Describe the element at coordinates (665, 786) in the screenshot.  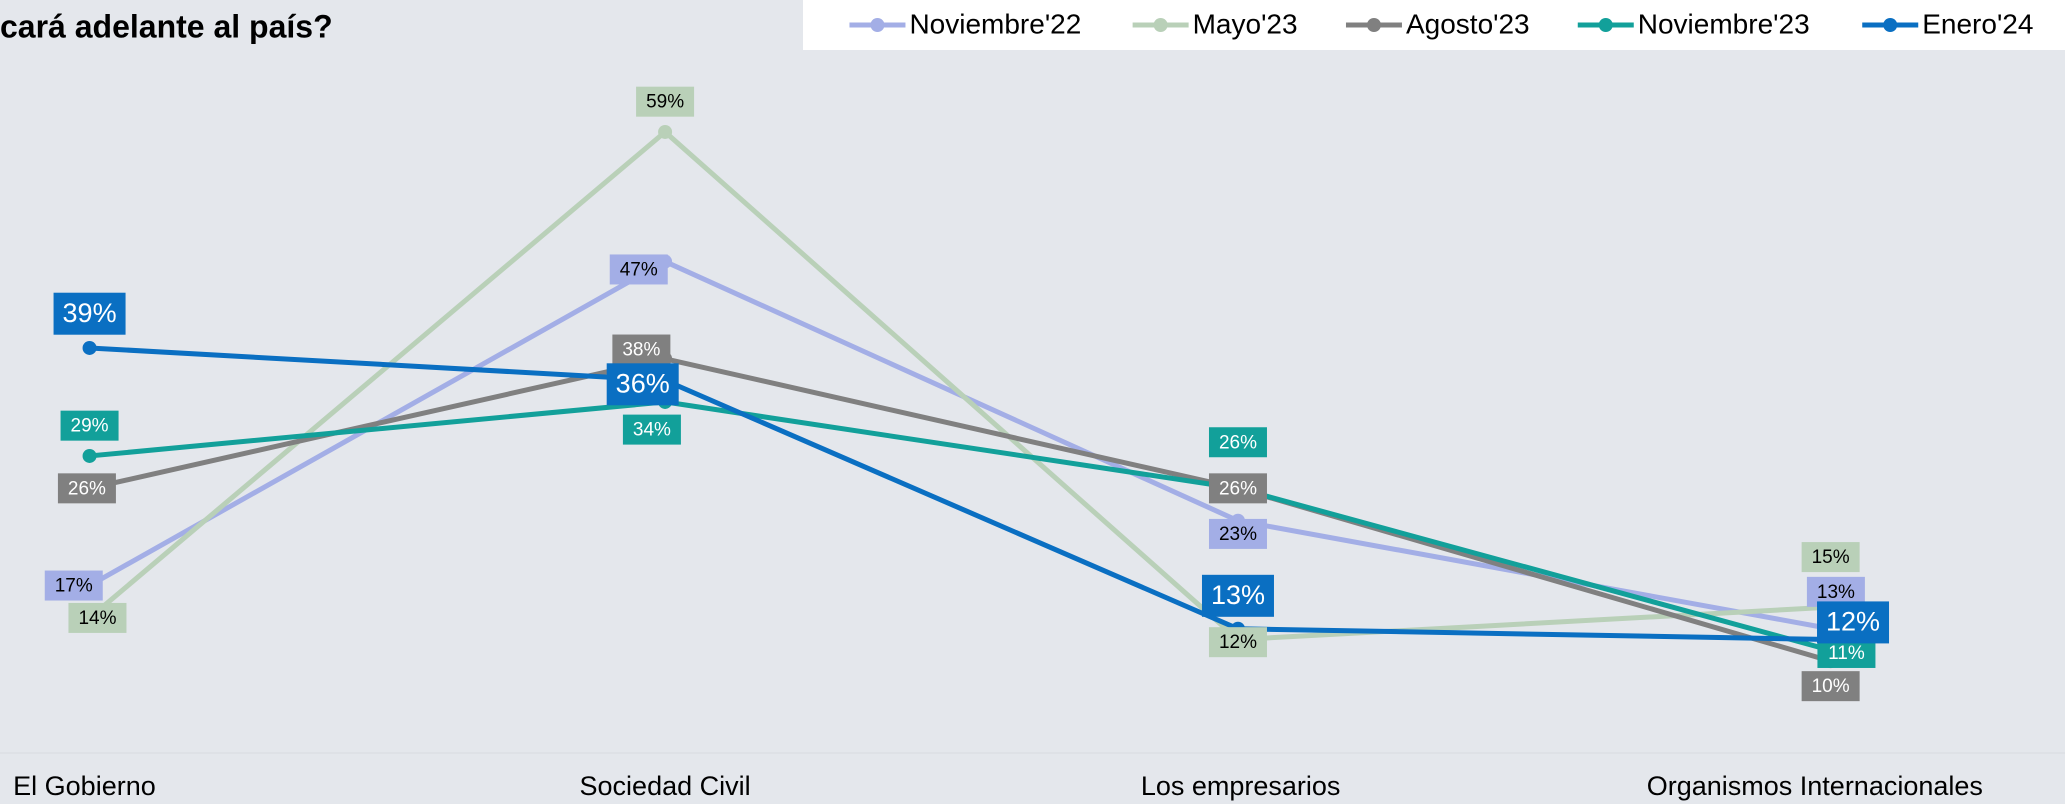
I see `x-tick-label: Sociedad Civil` at that location.